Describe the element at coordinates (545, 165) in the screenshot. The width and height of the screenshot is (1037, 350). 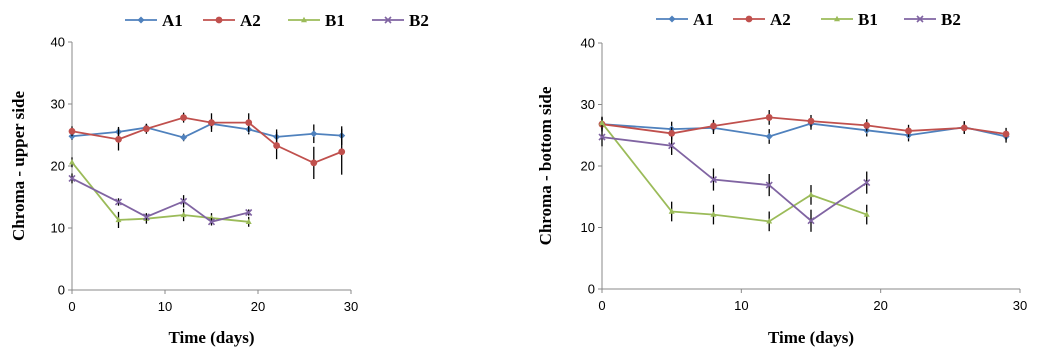
I see `y-axis-title: Chroma - bottom side` at that location.